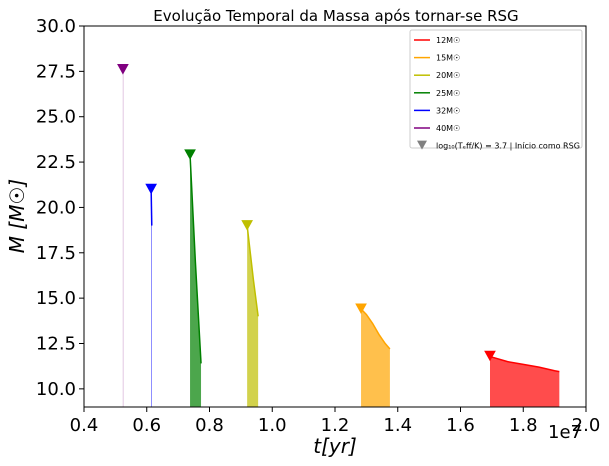 This screenshot has height=466, width=609. Describe the element at coordinates (17, 216) in the screenshot. I see `y-axis-label: M [M☉]` at that location.